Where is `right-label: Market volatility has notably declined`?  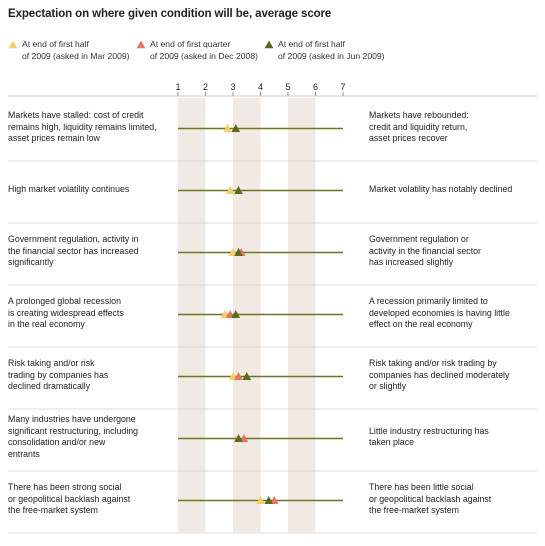 right-label: Market volatility has notably declined is located at coordinates (440, 190).